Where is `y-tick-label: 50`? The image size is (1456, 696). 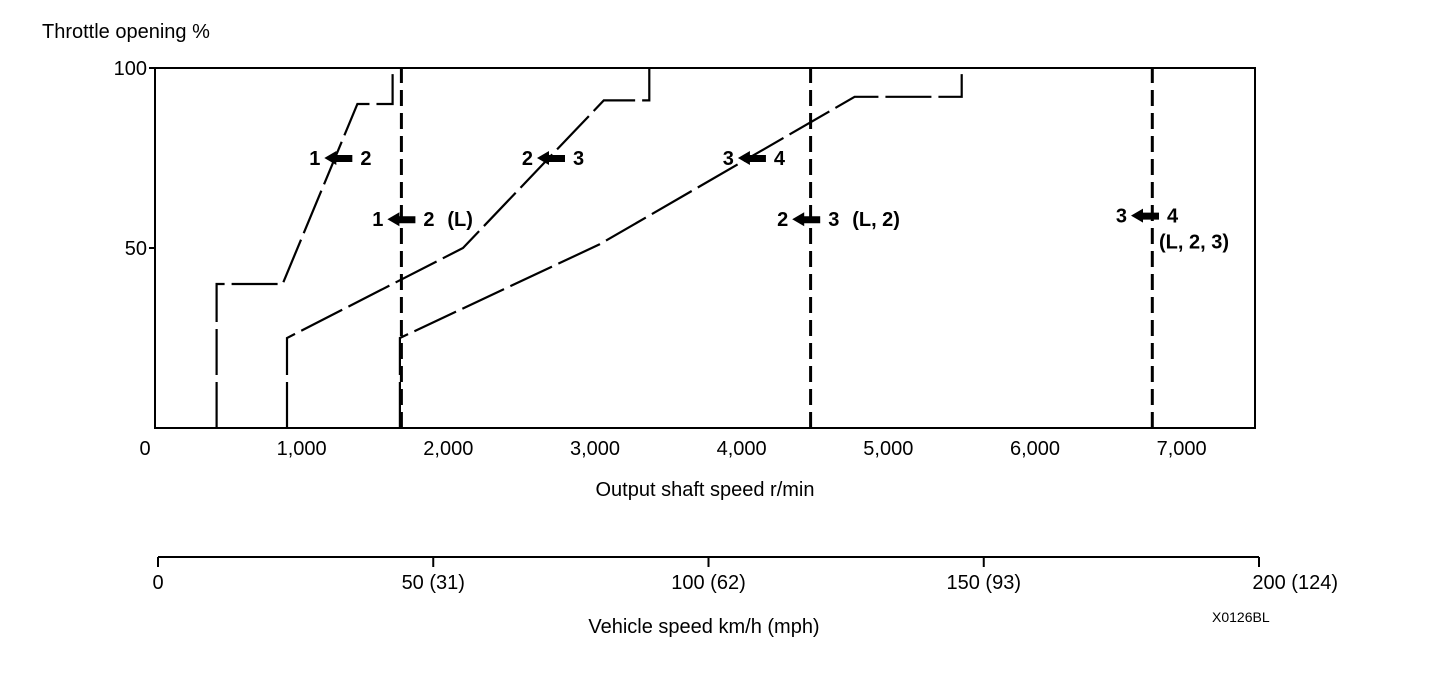
y-tick-label: 50 is located at coordinates (136, 249).